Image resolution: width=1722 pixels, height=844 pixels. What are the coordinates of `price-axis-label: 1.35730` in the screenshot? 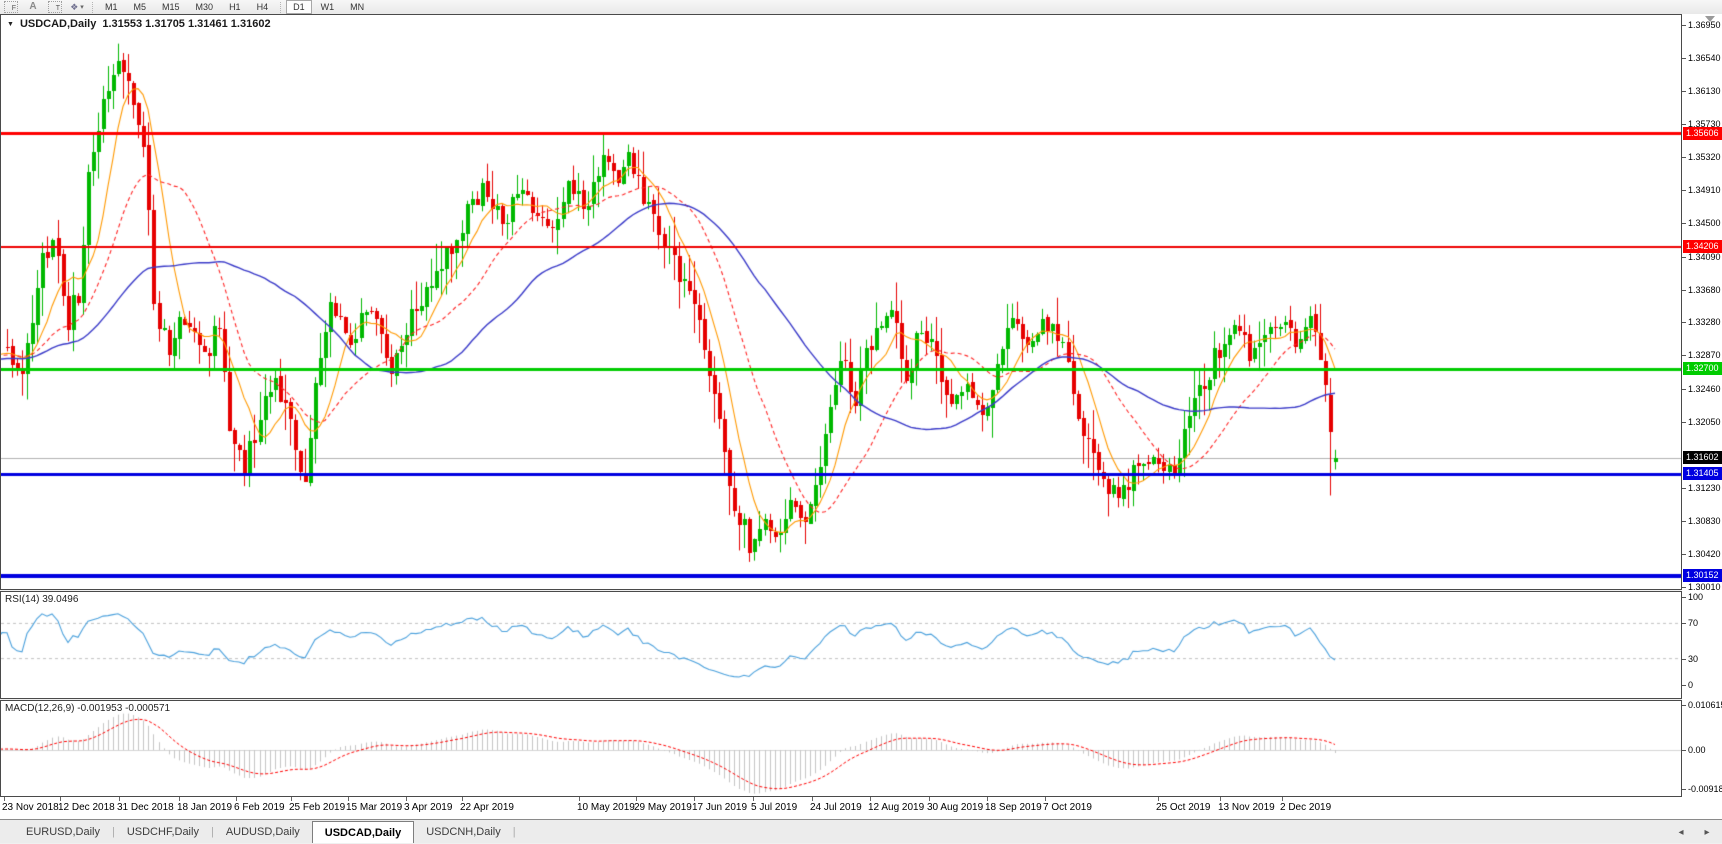 It's located at (1704, 124).